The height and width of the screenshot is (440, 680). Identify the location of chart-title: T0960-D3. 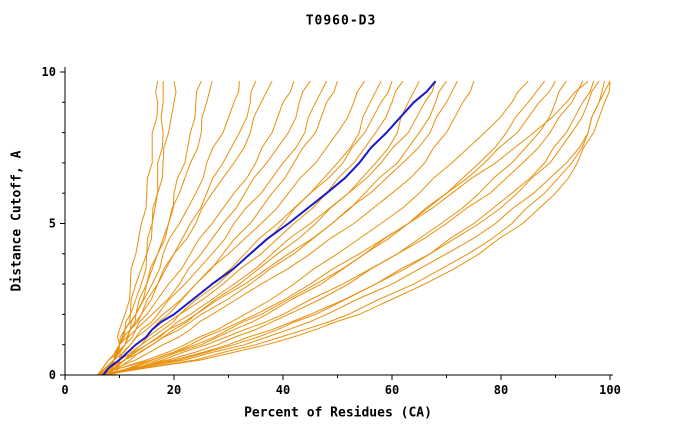
(341, 21).